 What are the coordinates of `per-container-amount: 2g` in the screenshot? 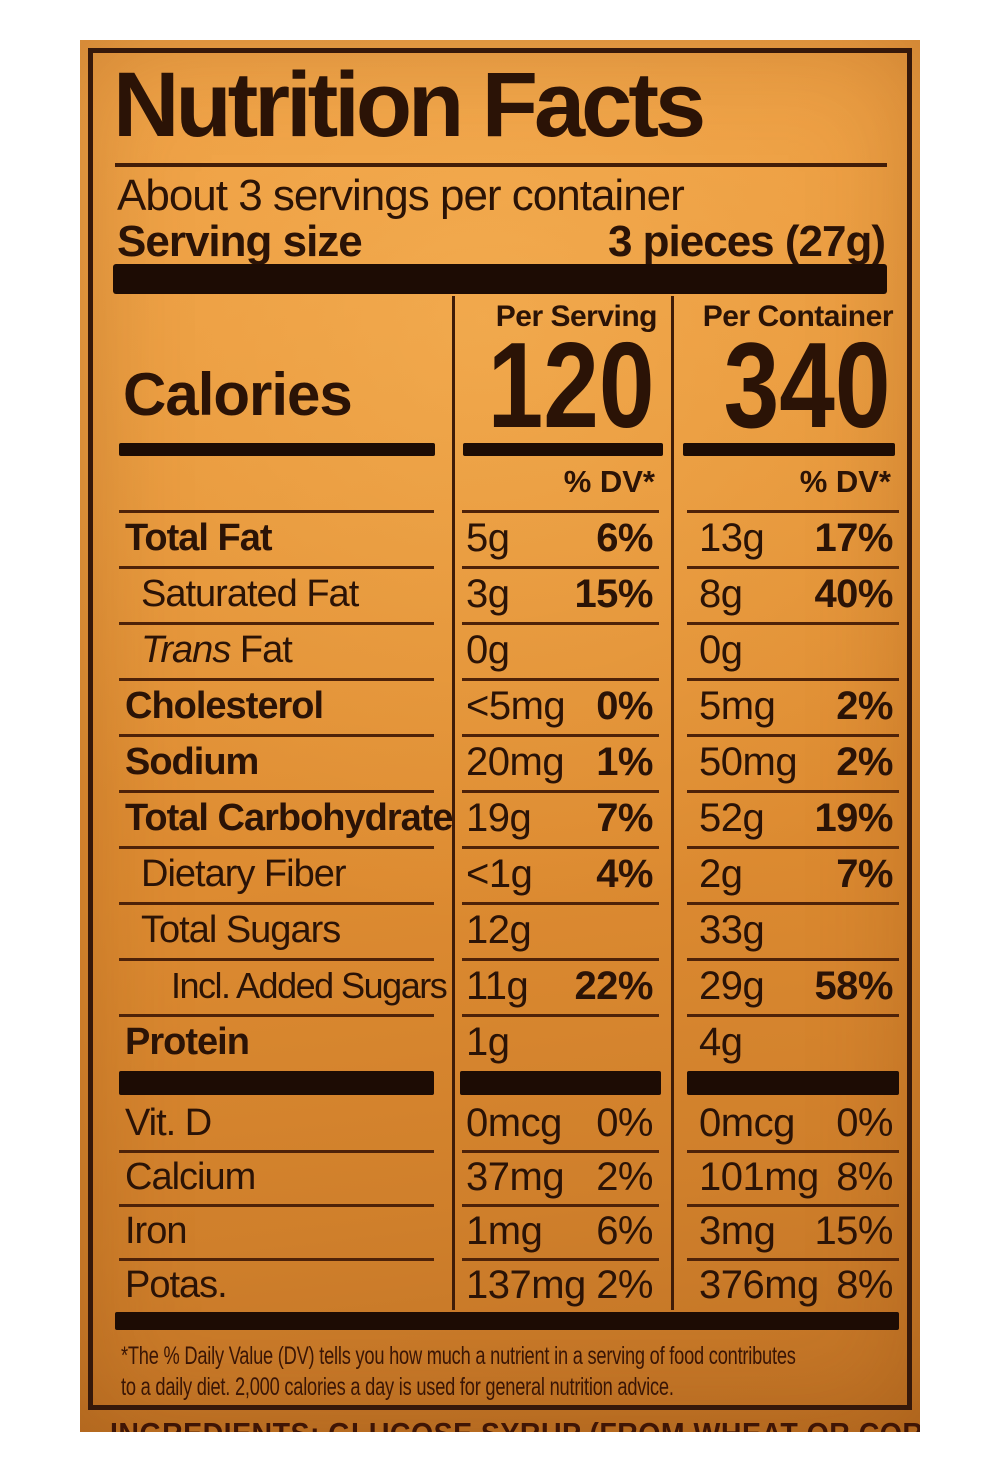 It's located at (721, 873).